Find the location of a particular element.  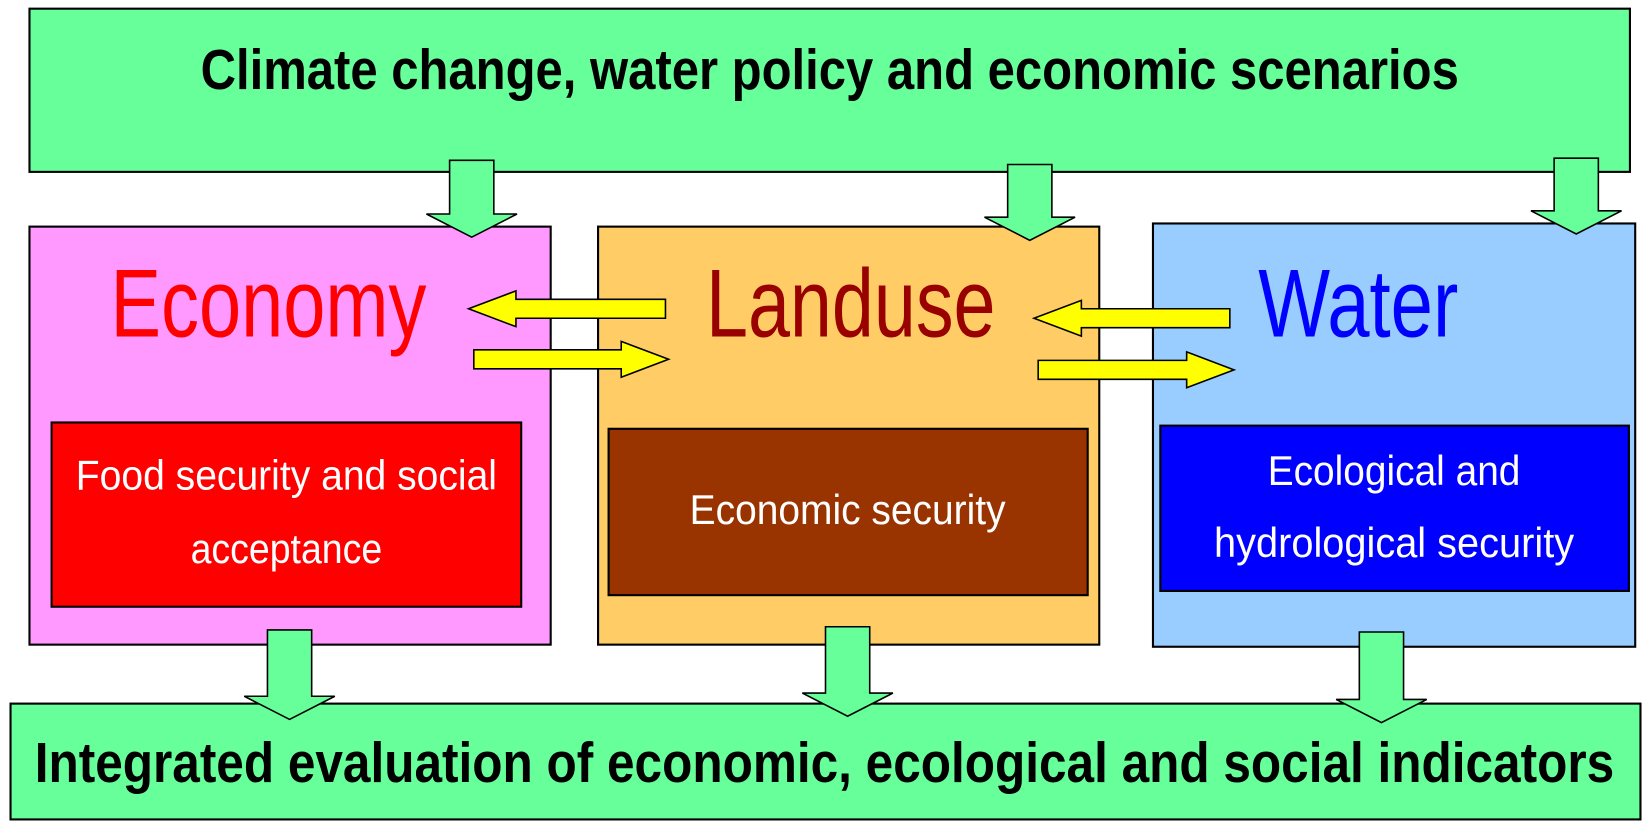

landuse-security-box is located at coordinates (848, 512).